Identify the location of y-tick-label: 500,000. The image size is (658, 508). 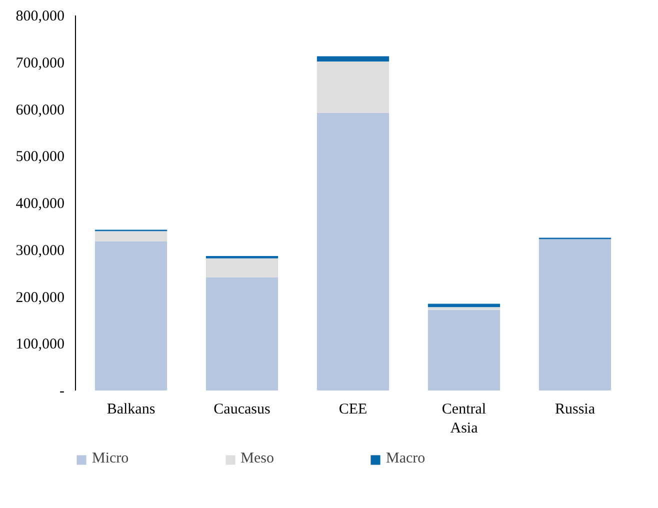
(40, 157).